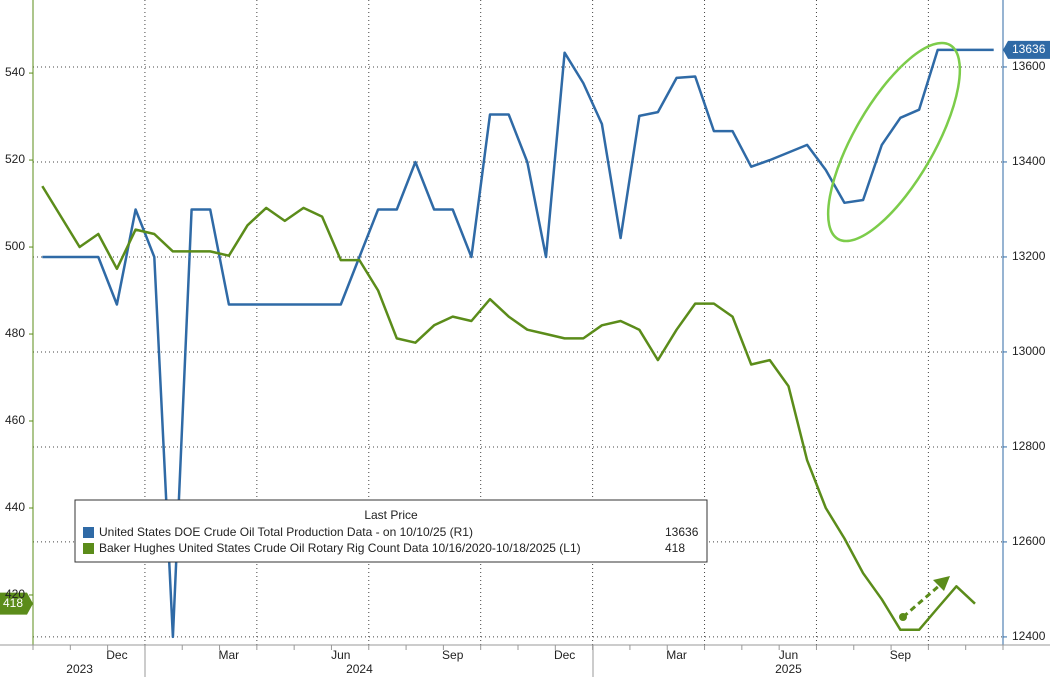  I want to click on y2-tick-label: 13000, so click(1029, 351).